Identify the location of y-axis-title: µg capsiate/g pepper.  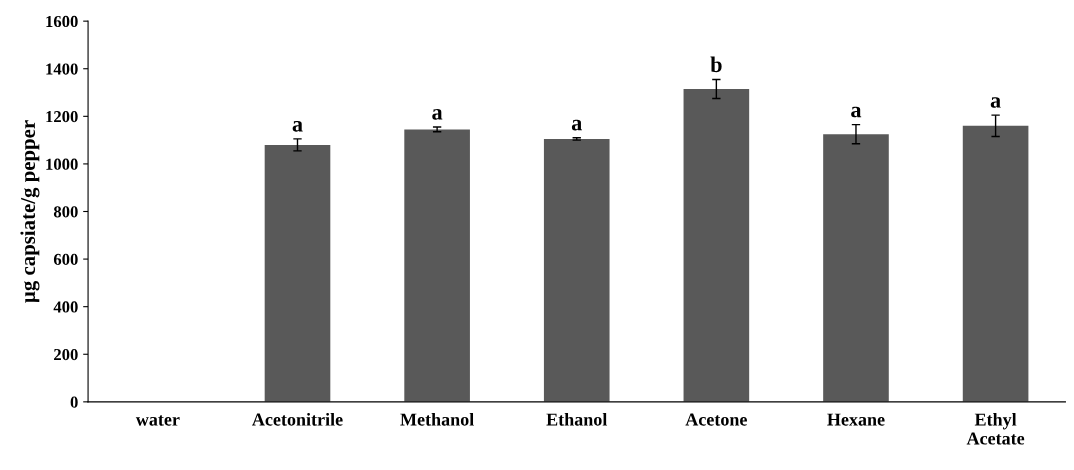
(30, 211).